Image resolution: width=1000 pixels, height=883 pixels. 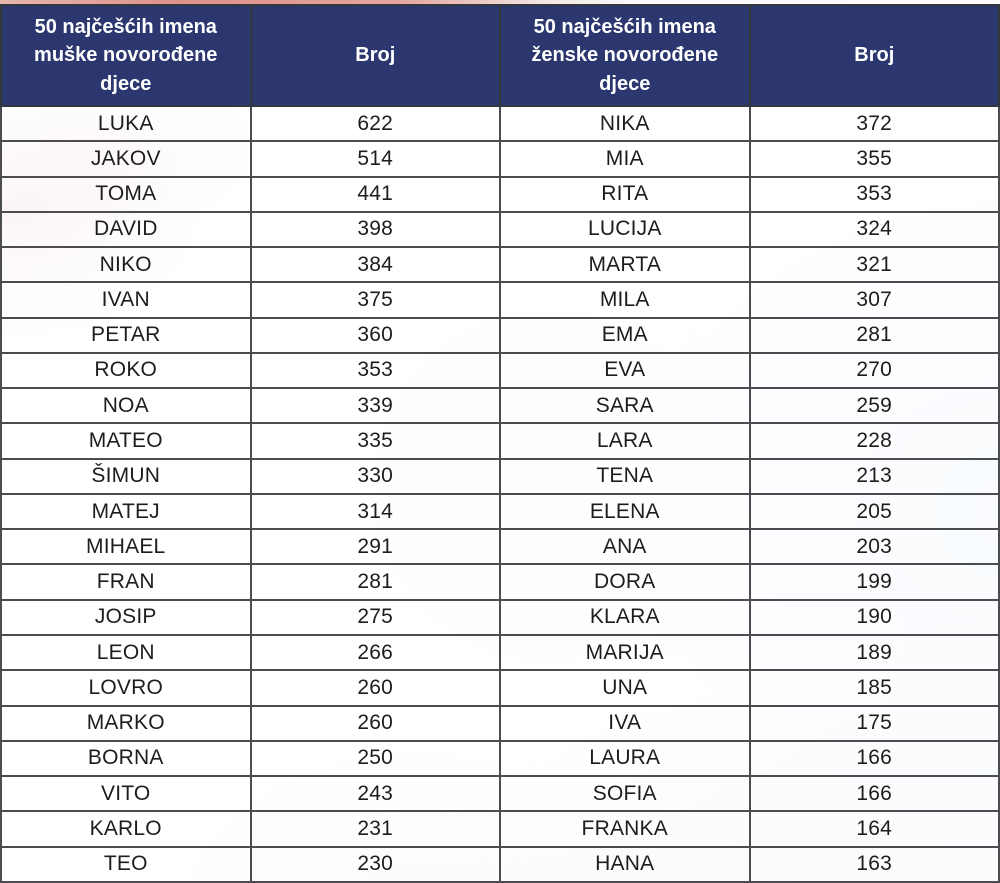 I want to click on female-name-cell: EVA, so click(x=625, y=370).